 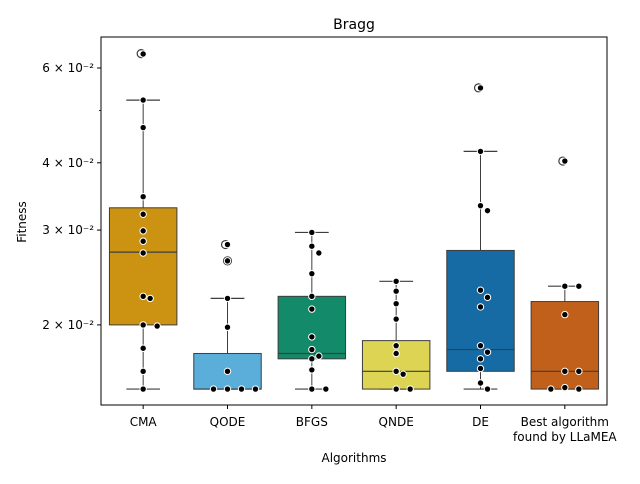 I want to click on y-tick-label: 2 × 10⁻², so click(x=68, y=325).